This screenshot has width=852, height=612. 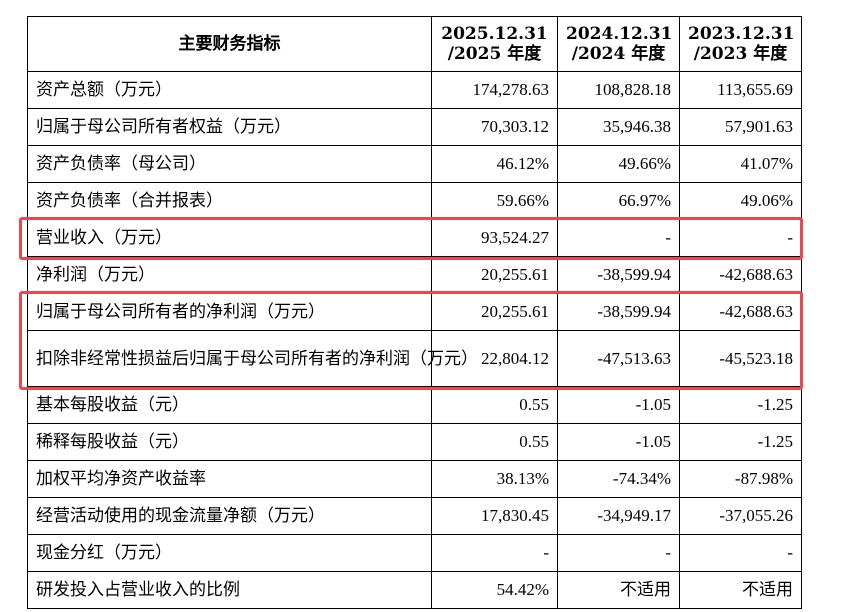 I want to click on cell-2024: 49.66%, so click(x=618, y=164).